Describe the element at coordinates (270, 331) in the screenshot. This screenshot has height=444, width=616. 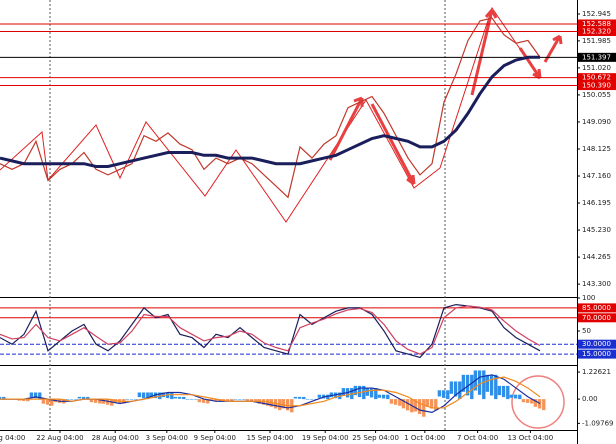
I see `series-line` at that location.